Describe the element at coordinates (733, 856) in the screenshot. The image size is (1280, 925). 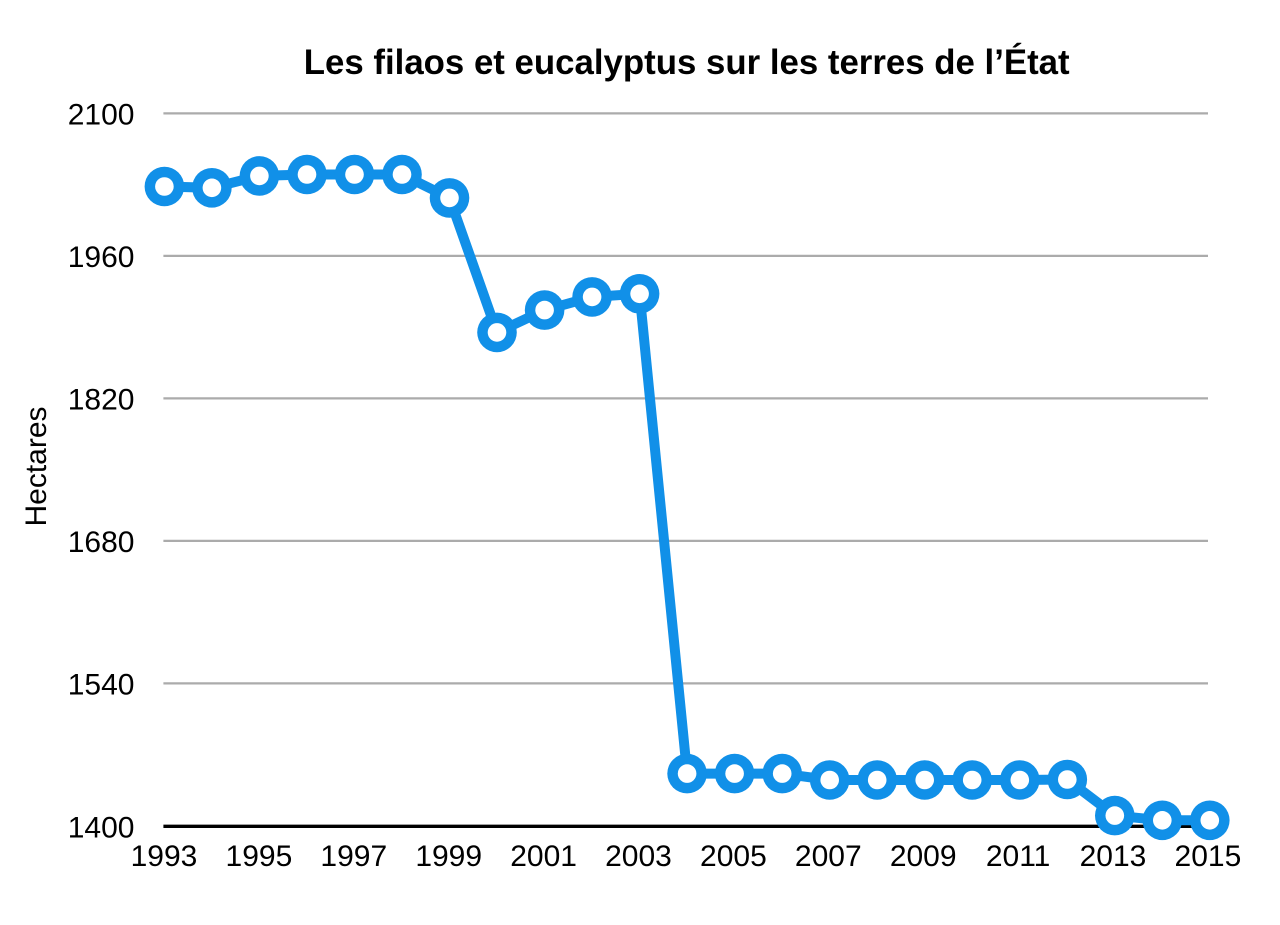
I see `svg-text: 2005` at that location.